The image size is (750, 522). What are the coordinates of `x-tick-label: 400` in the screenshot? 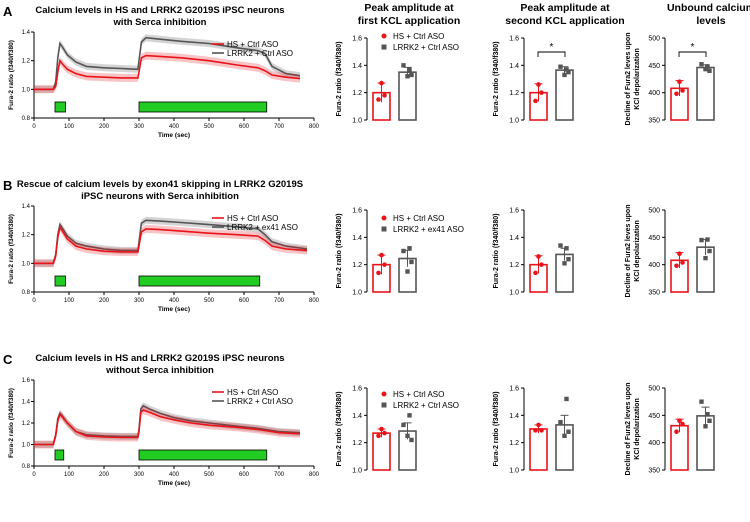 It's located at (174, 301).